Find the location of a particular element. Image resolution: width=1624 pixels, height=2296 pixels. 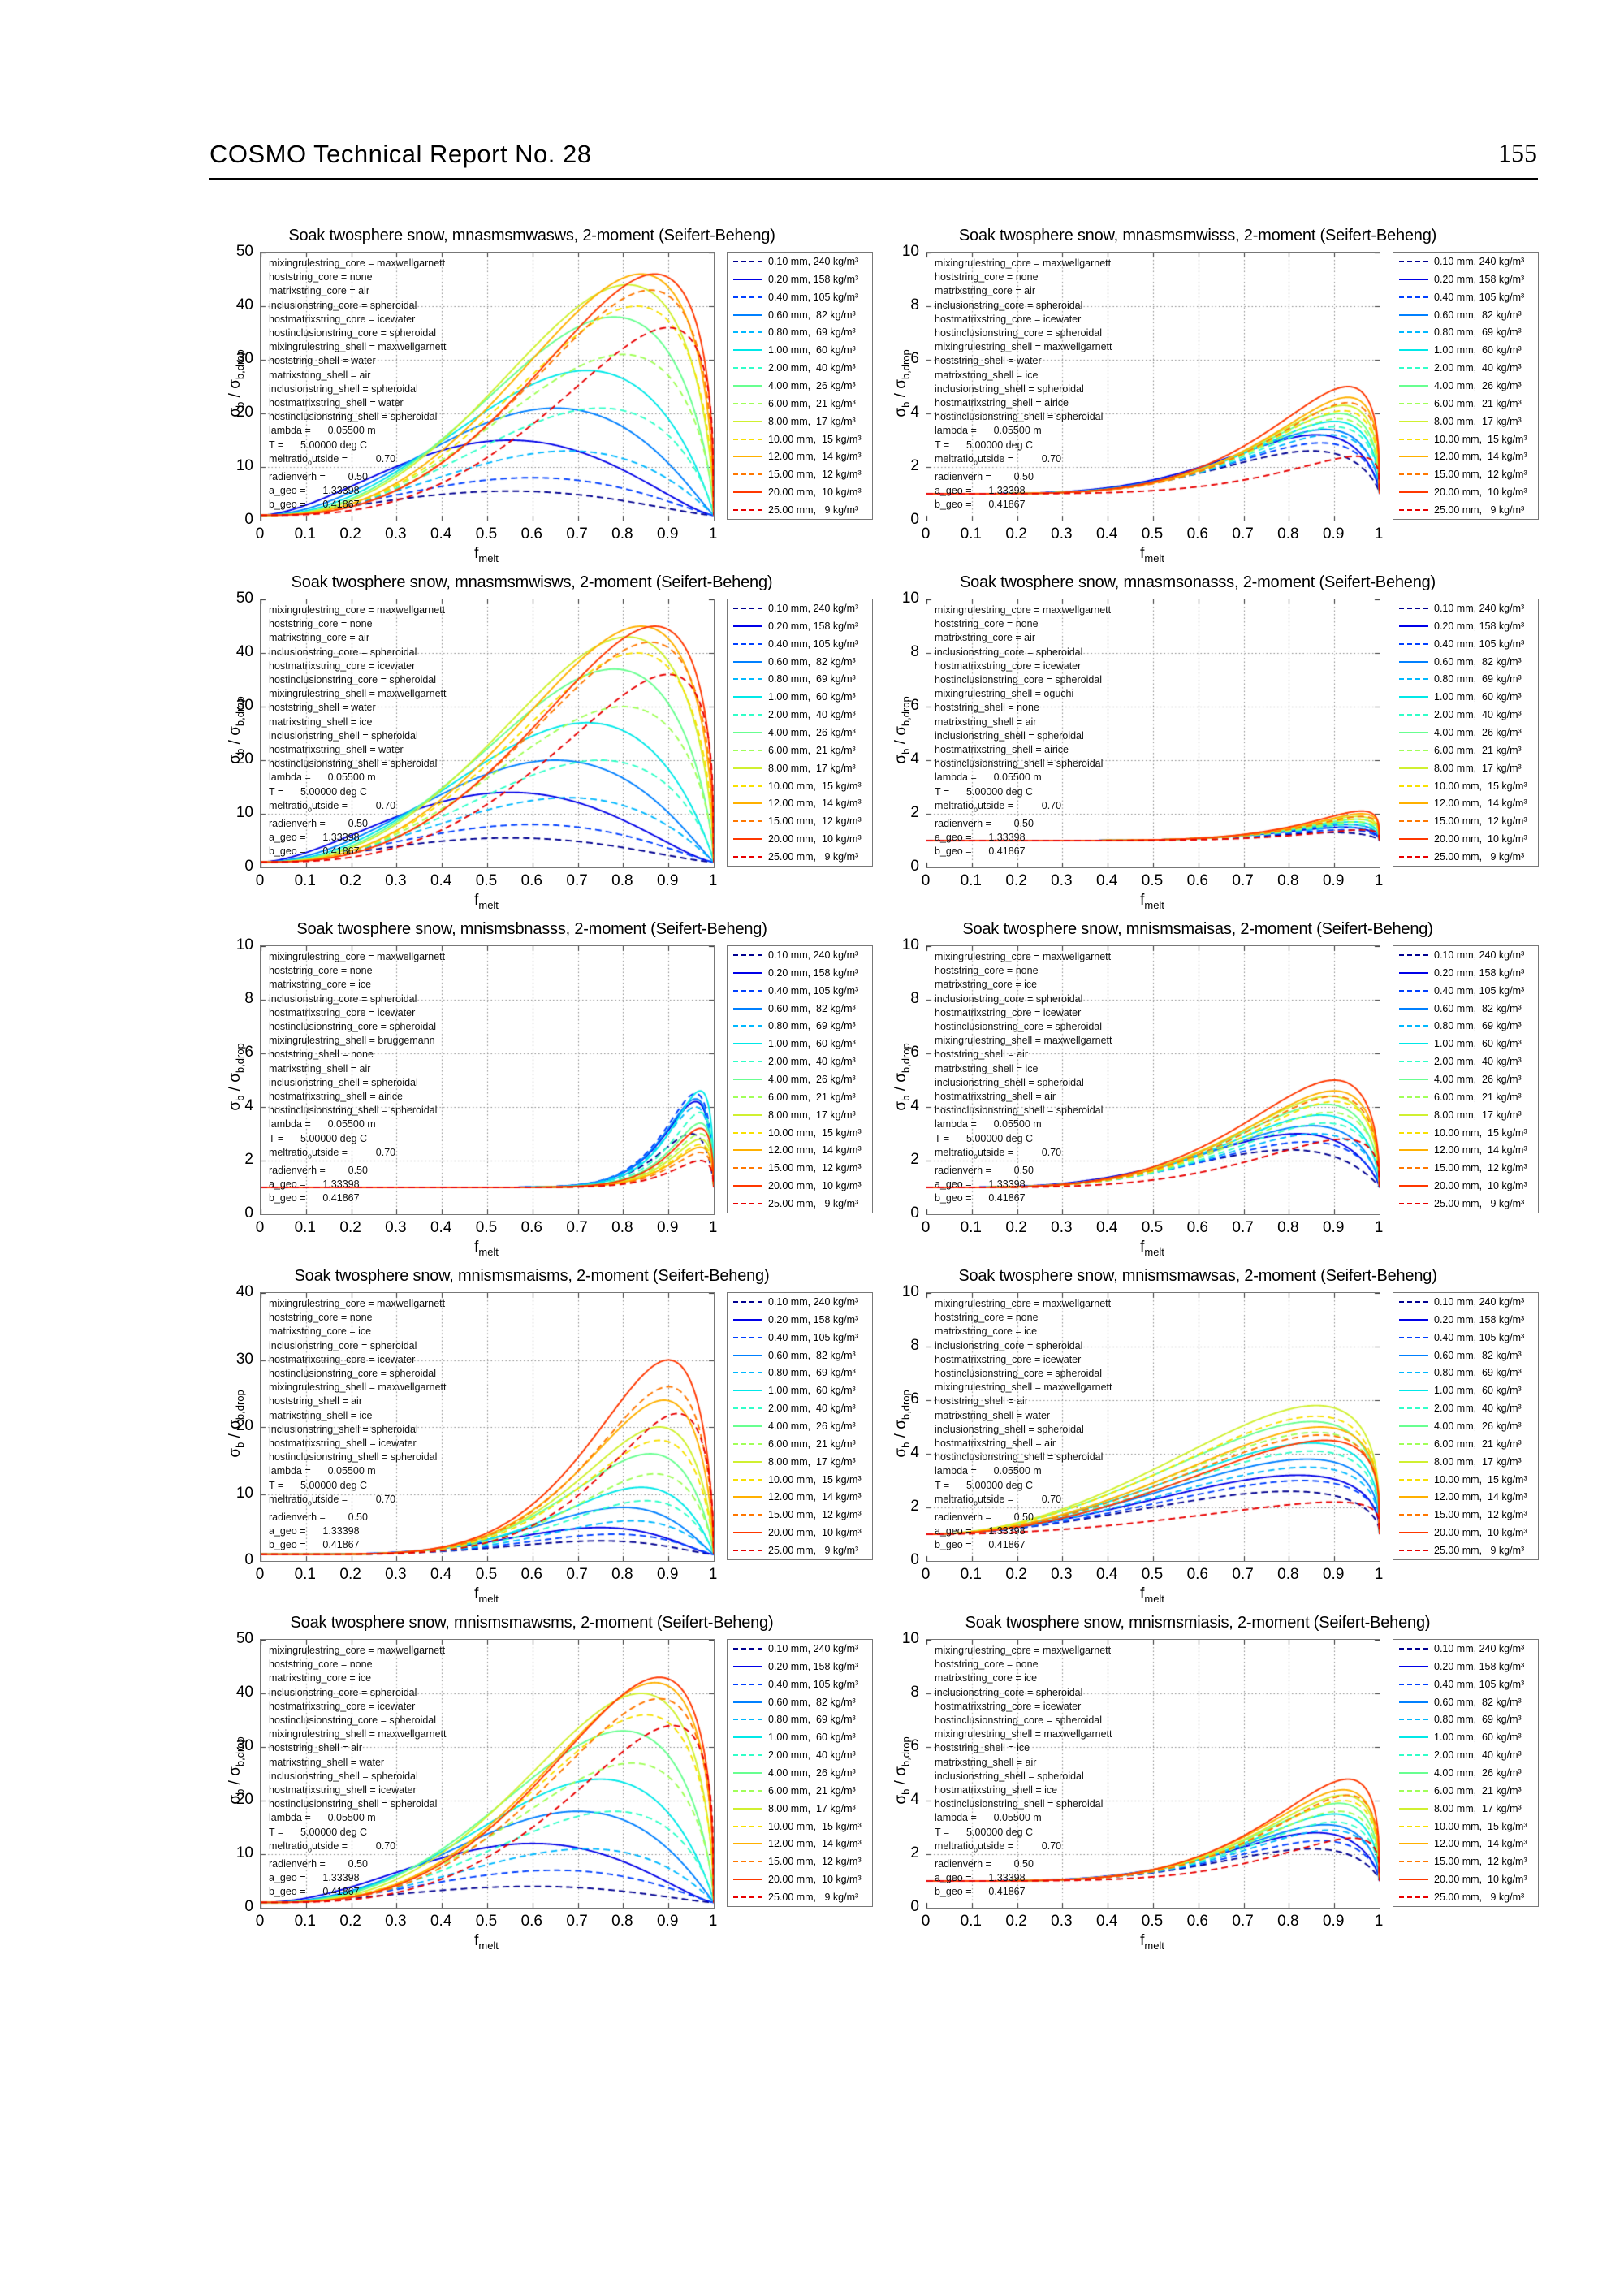

y-tick-label: 8 is located at coordinates (914, 1345).